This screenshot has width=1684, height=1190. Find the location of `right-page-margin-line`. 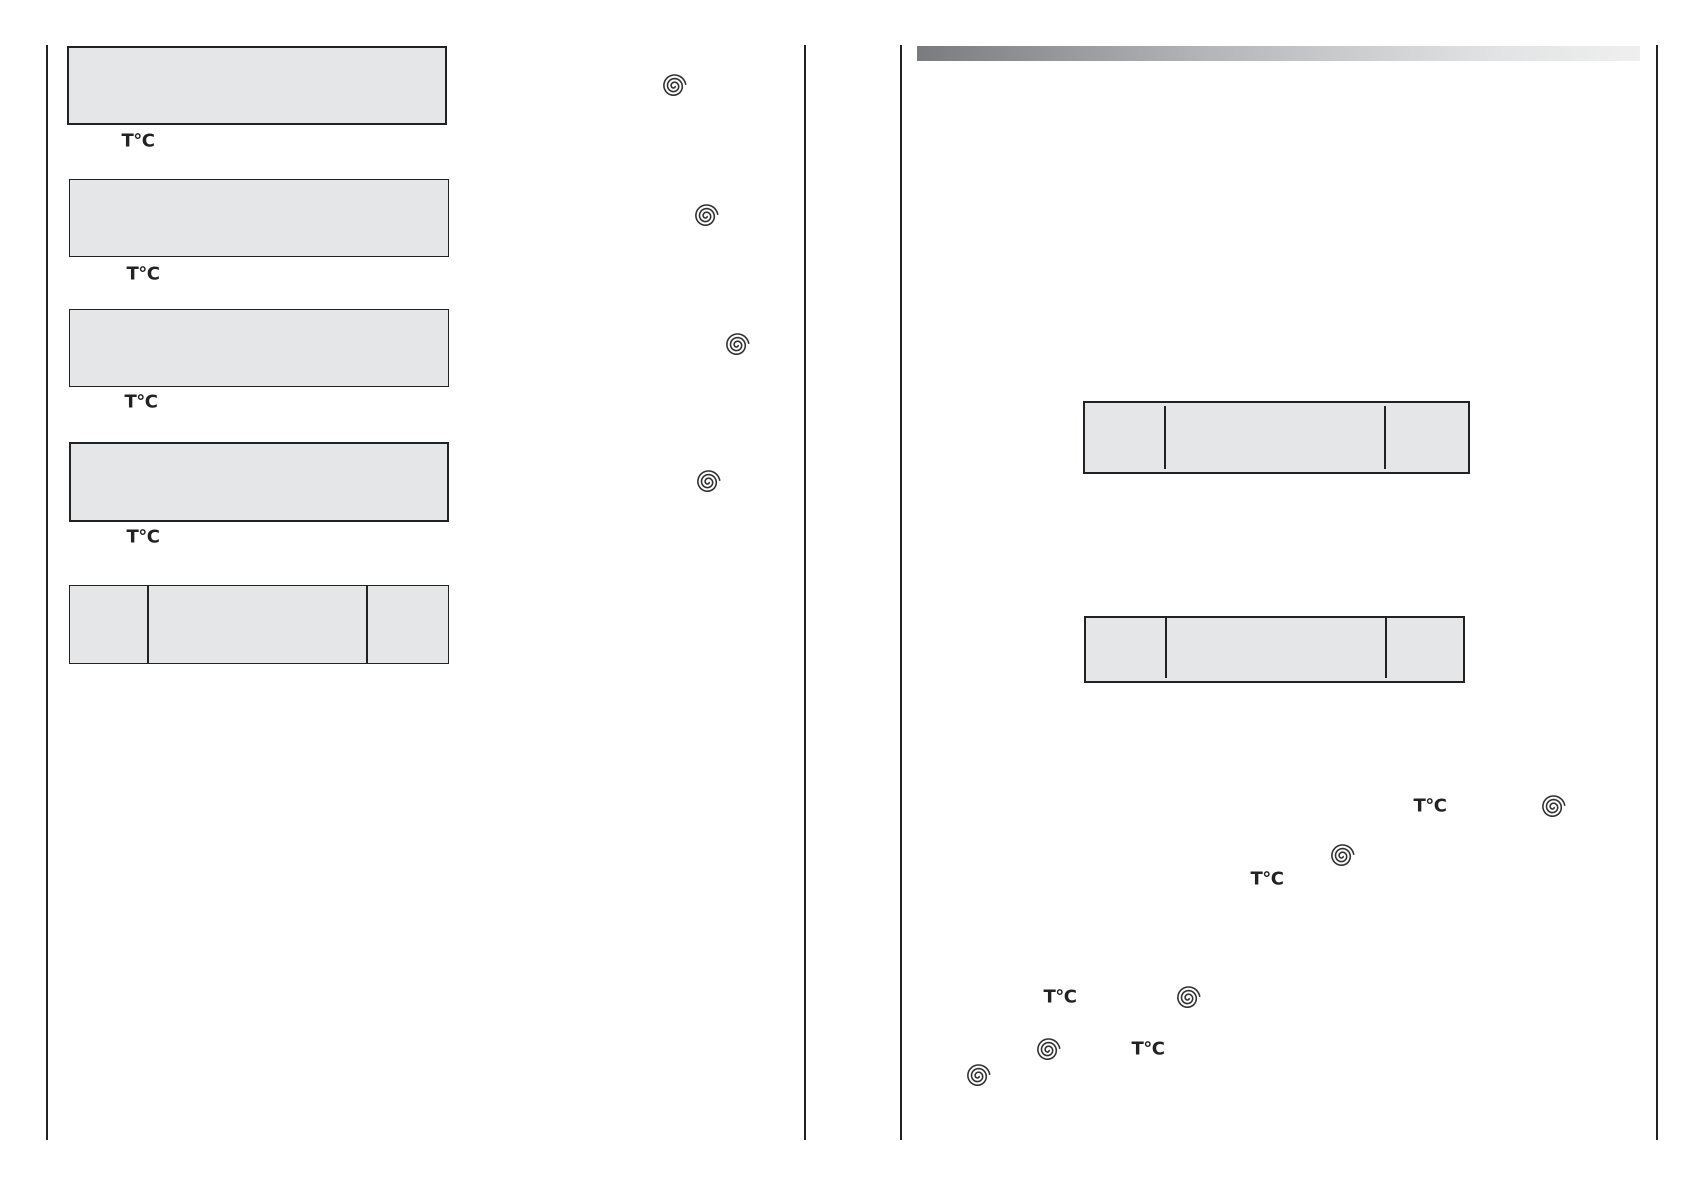

right-page-margin-line is located at coordinates (1657, 592).